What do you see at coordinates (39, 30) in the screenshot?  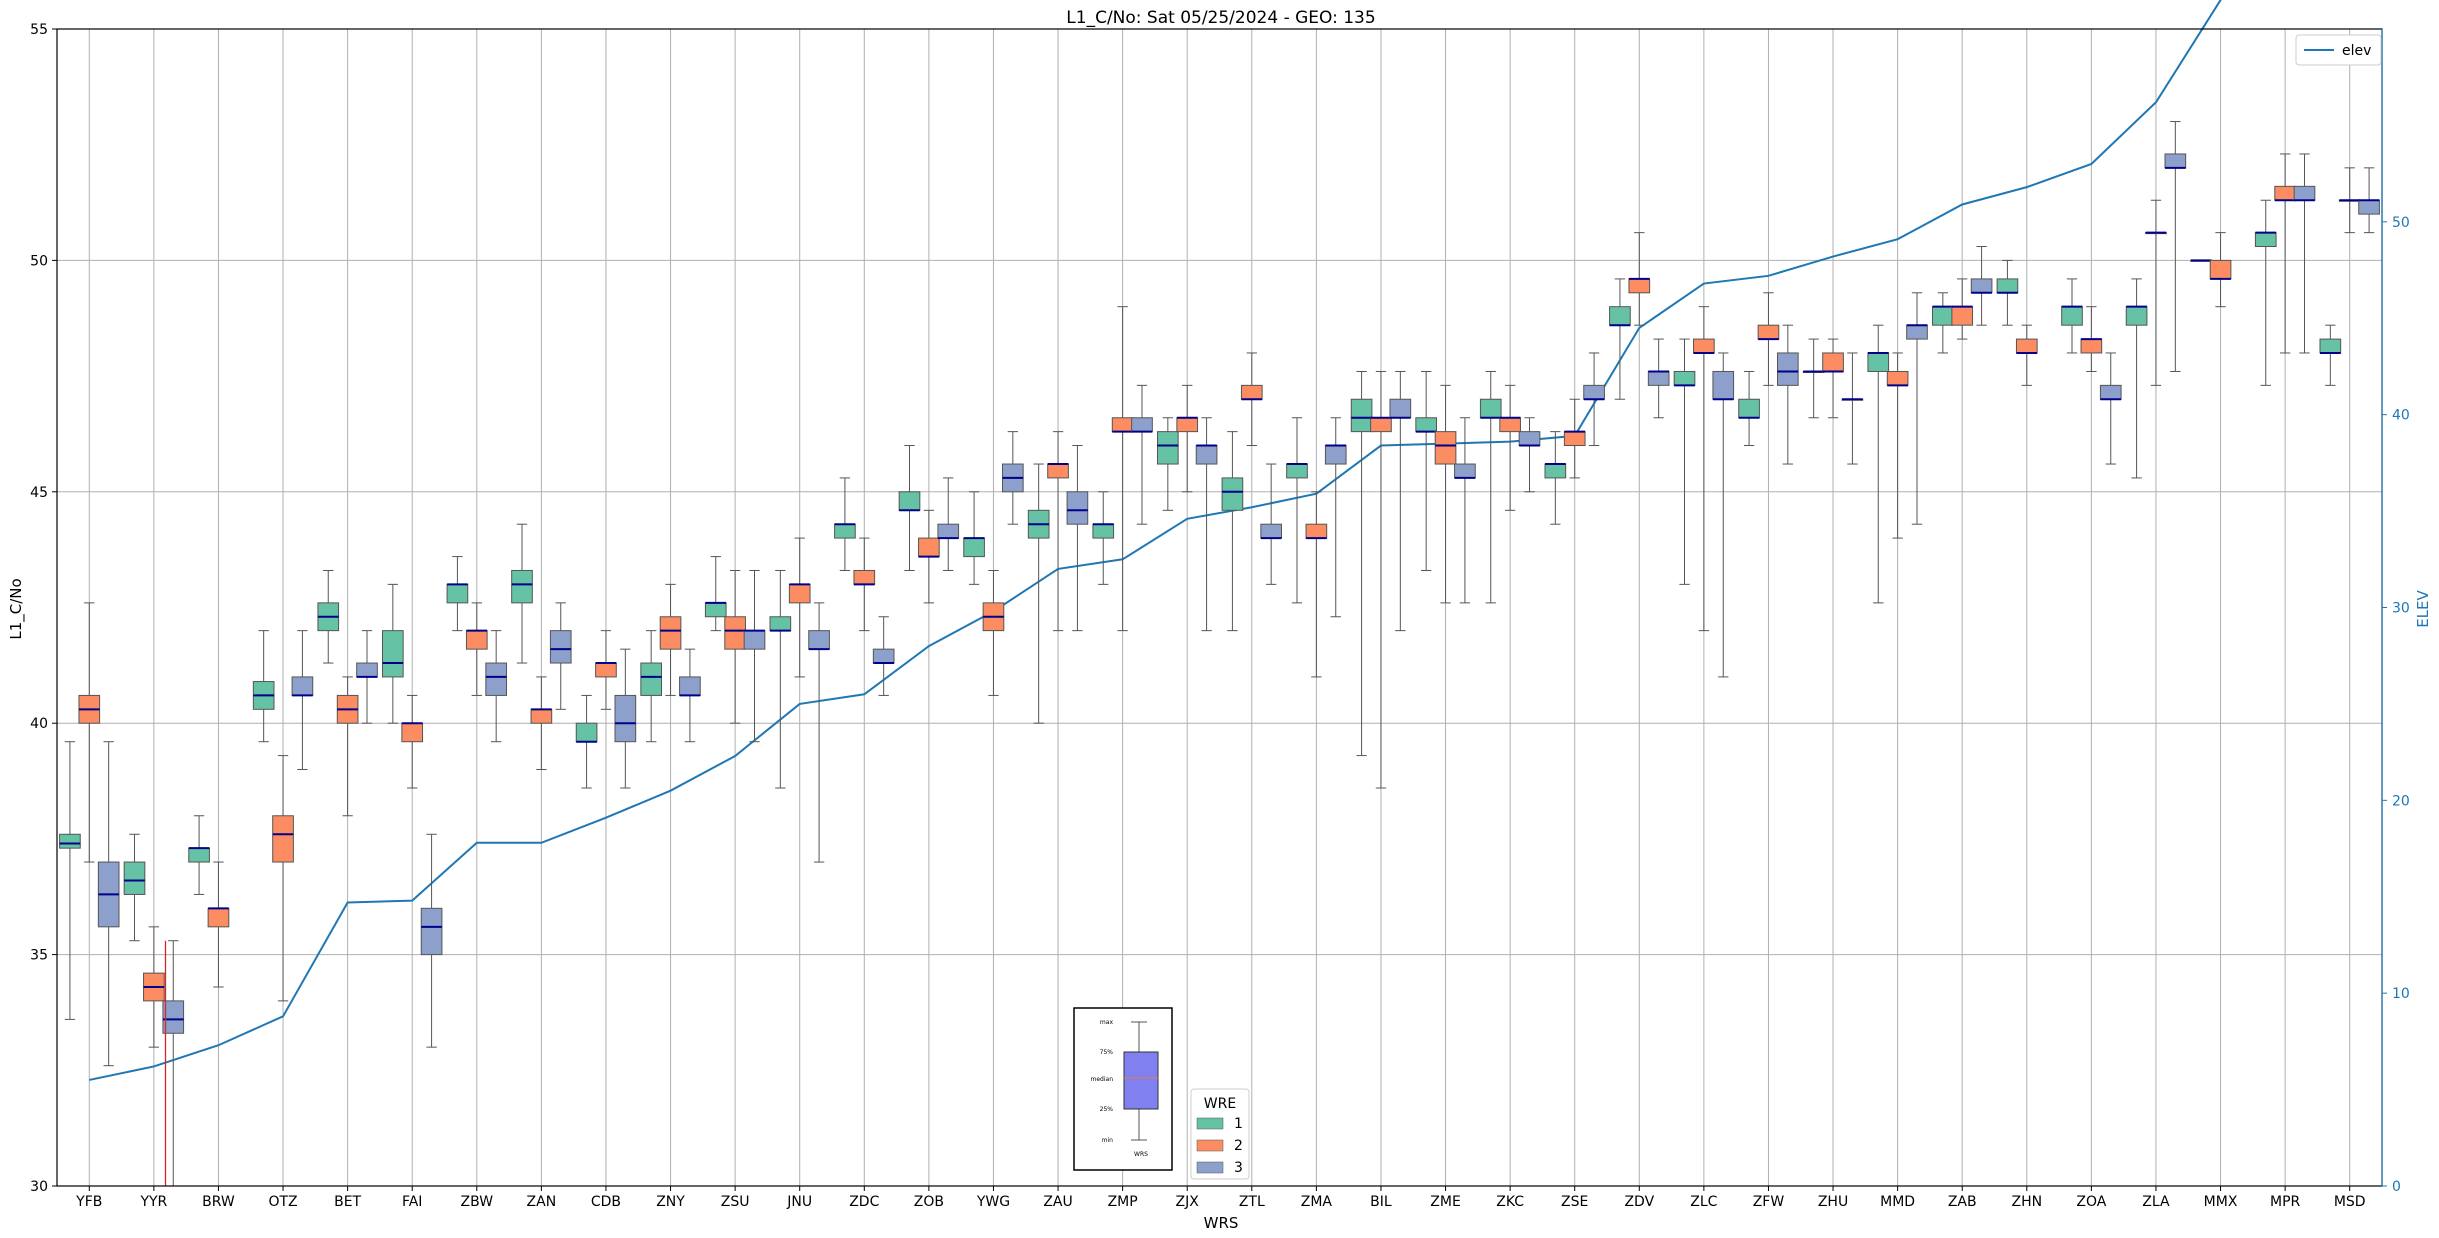 I see `y-tick-label: 55` at bounding box center [39, 30].